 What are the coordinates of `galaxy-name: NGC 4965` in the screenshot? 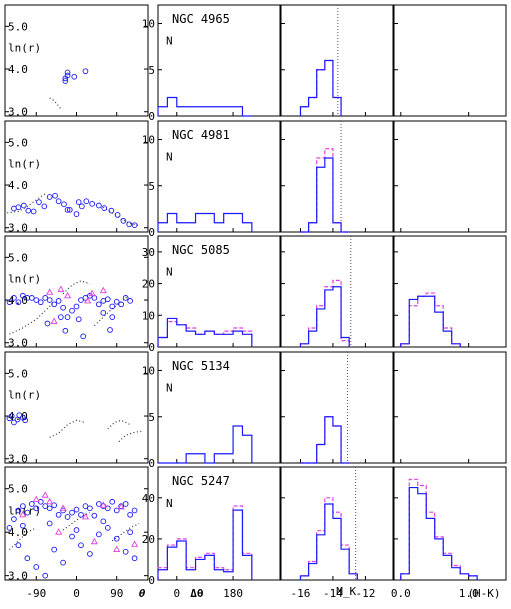 It's located at (201, 19).